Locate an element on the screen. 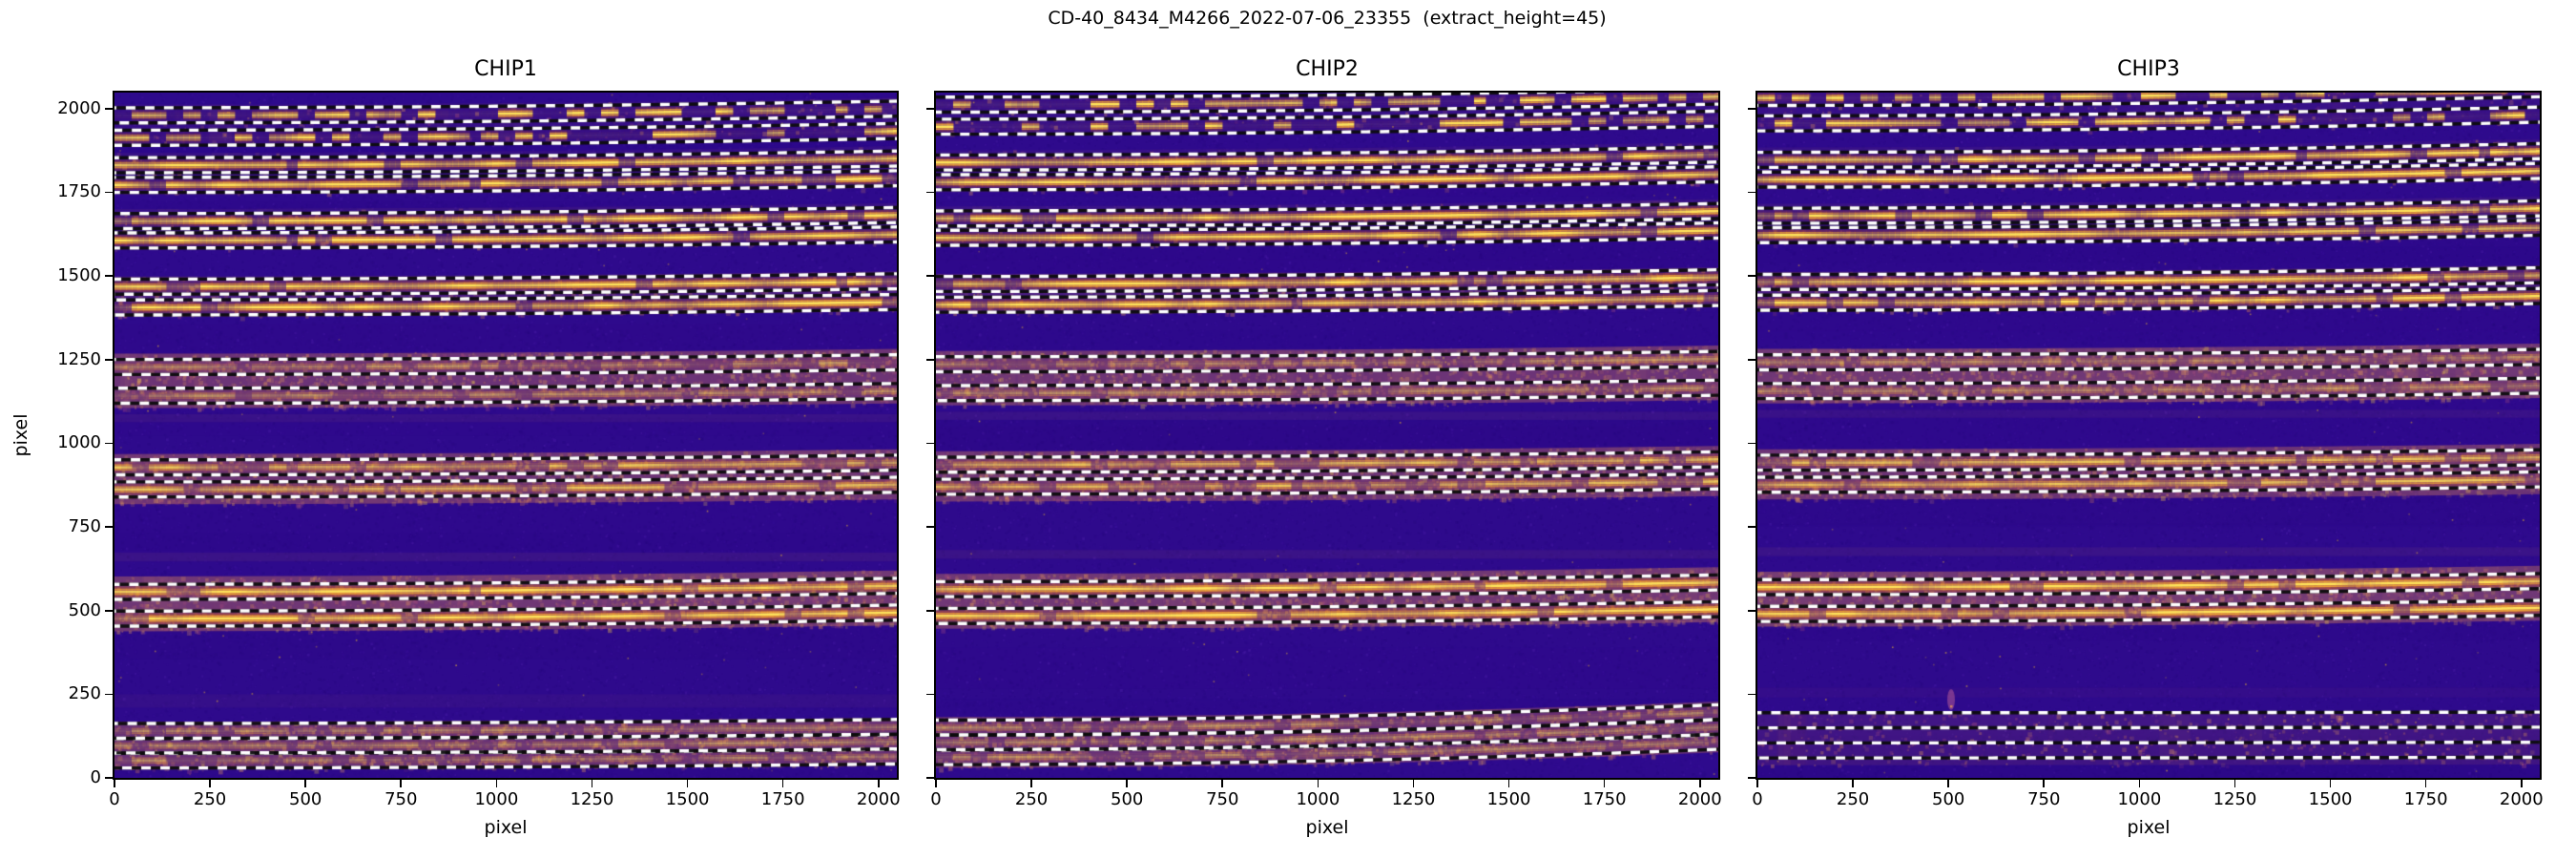  panel-title-chip3: CHIP3 is located at coordinates (2148, 69).